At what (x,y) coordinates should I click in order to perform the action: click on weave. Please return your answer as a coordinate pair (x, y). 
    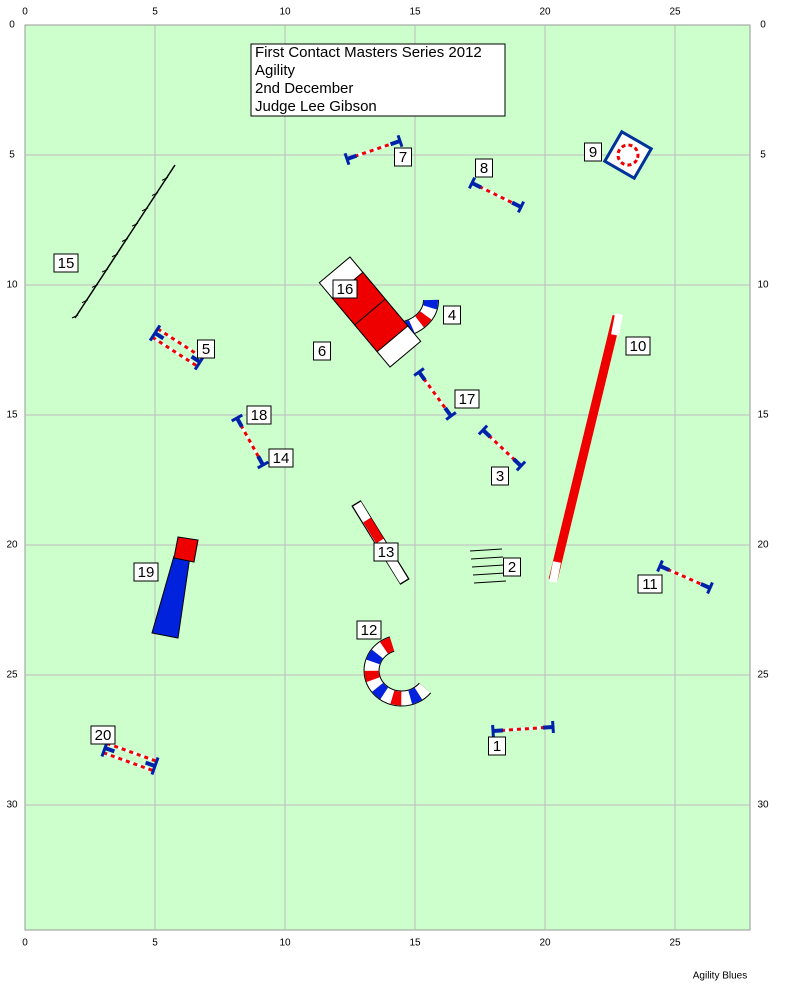
    Looking at the image, I should click on (125, 241).